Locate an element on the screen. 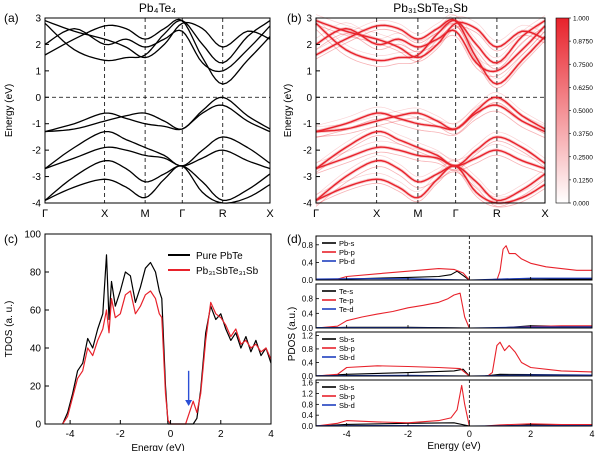 Image resolution: width=600 pixels, height=451 pixels. y-tick-label: 40 is located at coordinates (36, 349).